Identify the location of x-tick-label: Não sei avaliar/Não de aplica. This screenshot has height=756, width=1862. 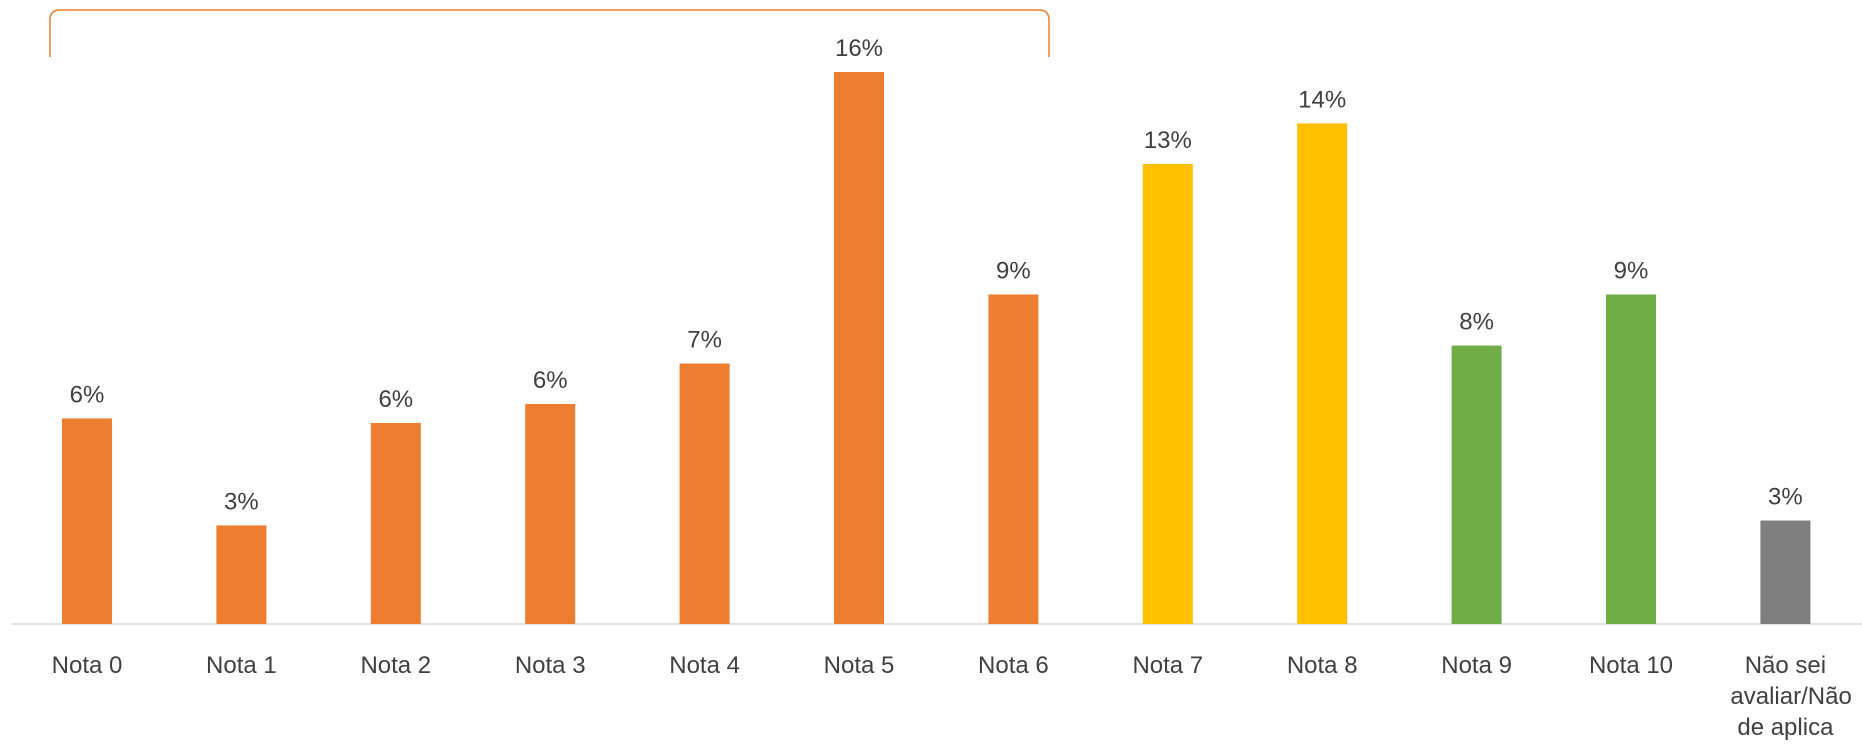
(1791, 696).